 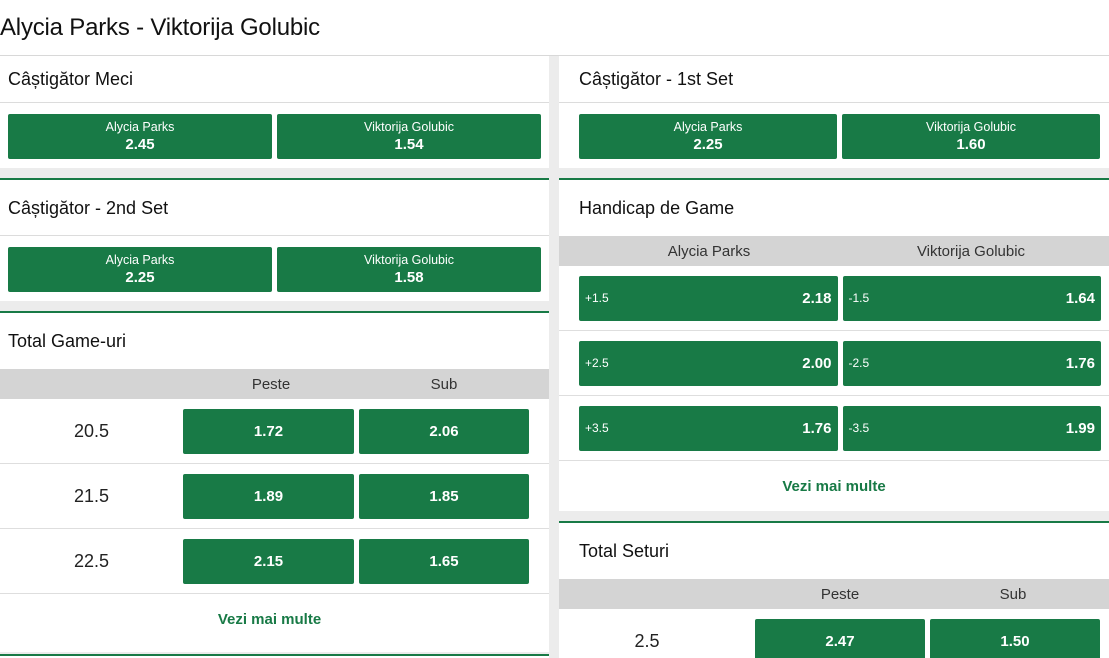 I want to click on over-odd-button: 2.47, so click(x=840, y=638).